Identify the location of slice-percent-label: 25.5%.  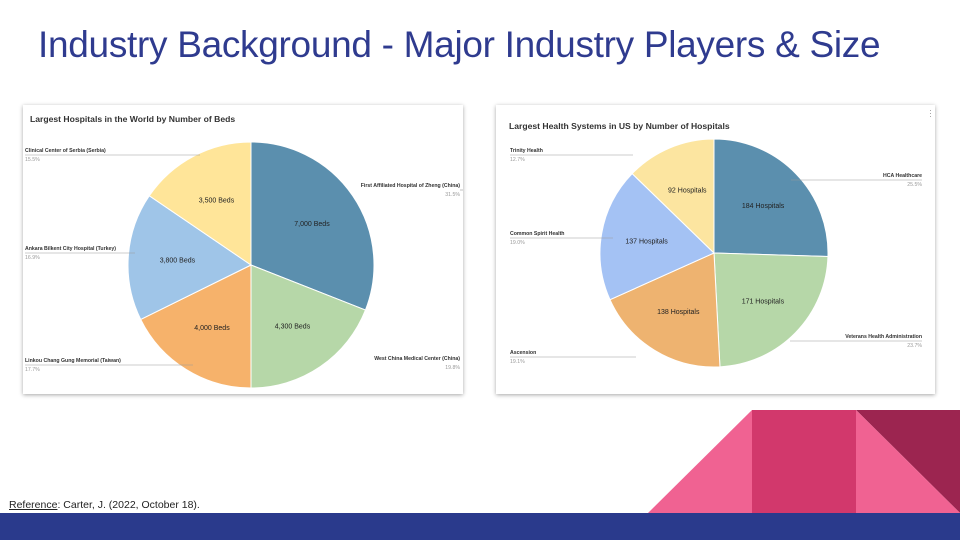
(914, 185).